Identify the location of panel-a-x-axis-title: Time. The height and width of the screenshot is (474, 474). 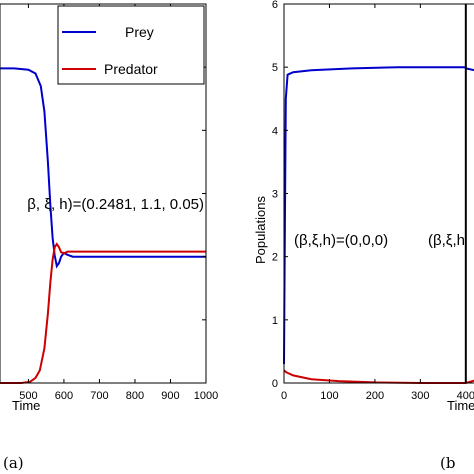
(26, 405).